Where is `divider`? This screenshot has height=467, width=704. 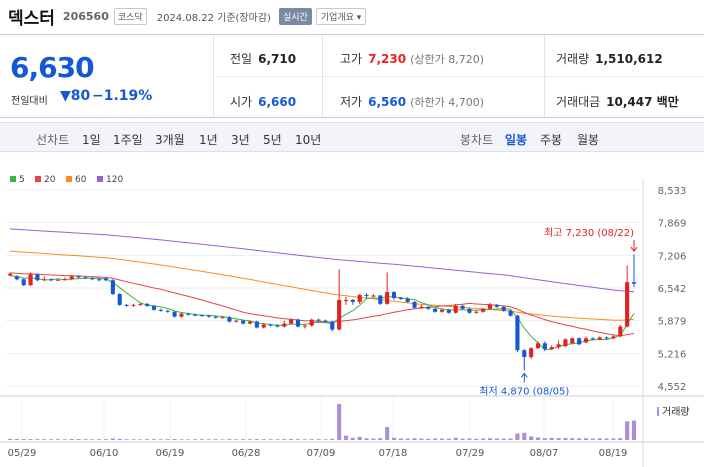
divider is located at coordinates (459, 76).